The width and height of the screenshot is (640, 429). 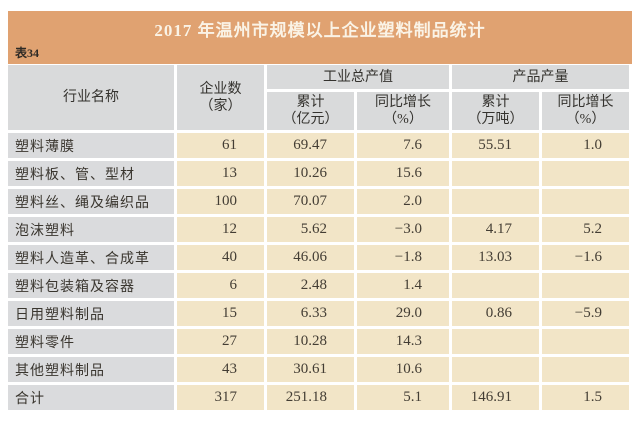 I want to click on header-enterprise-count: 企业数 （家）, so click(x=220, y=97).